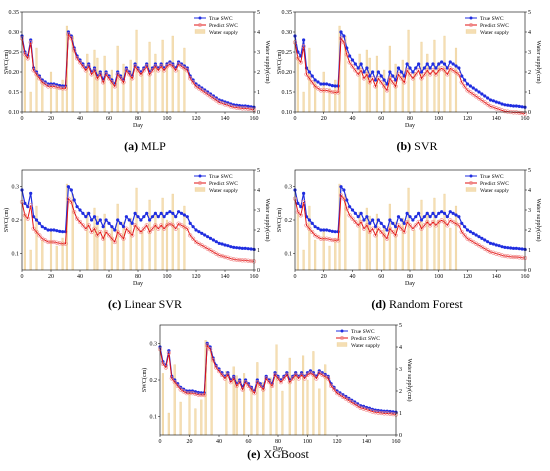 The image size is (550, 471). What do you see at coordinates (200, 25) in the screenshot?
I see `legend-predict-swc-marker` at bounding box center [200, 25].